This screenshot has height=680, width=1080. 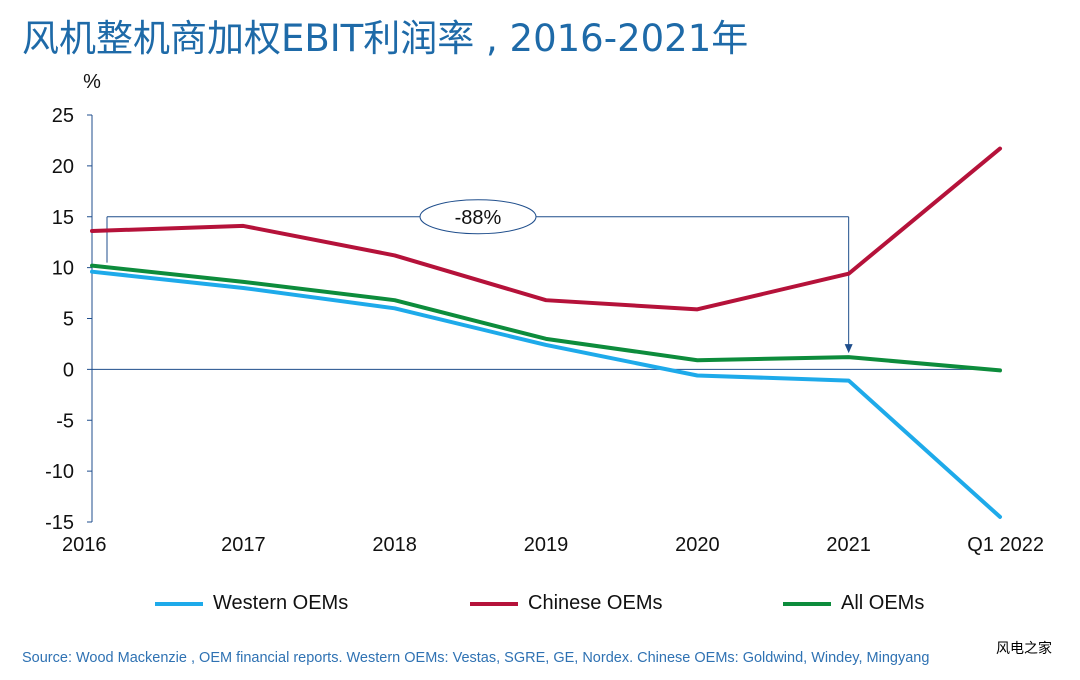 What do you see at coordinates (59, 523) in the screenshot?
I see `y-tick-label: -15` at bounding box center [59, 523].